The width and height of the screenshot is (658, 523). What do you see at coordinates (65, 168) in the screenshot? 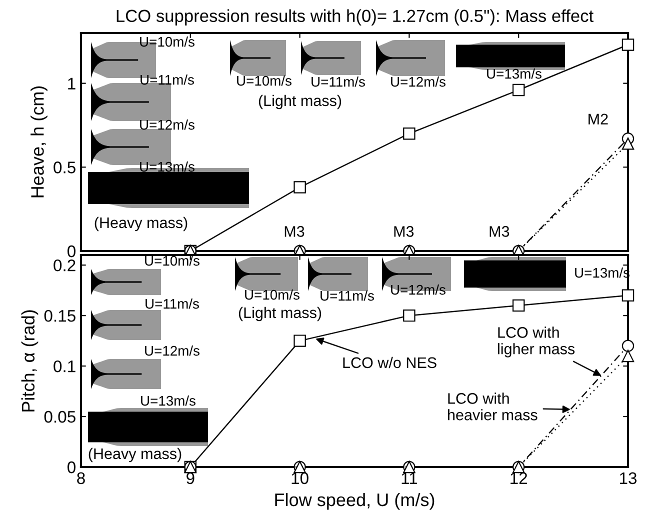
I see `y-tick-label: 0.5` at bounding box center [65, 168].